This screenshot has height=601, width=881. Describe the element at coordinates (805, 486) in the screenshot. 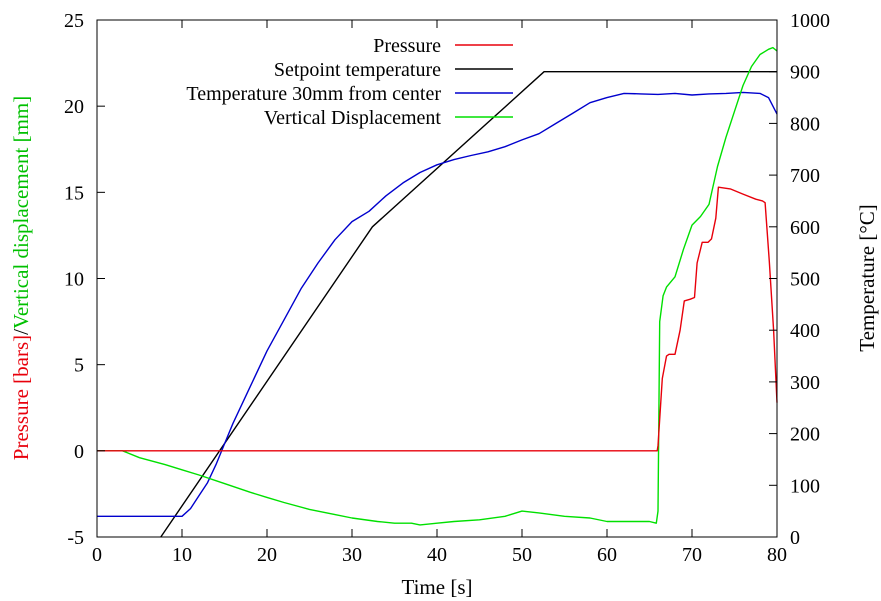

I see `y-right-tick-label: 100` at that location.